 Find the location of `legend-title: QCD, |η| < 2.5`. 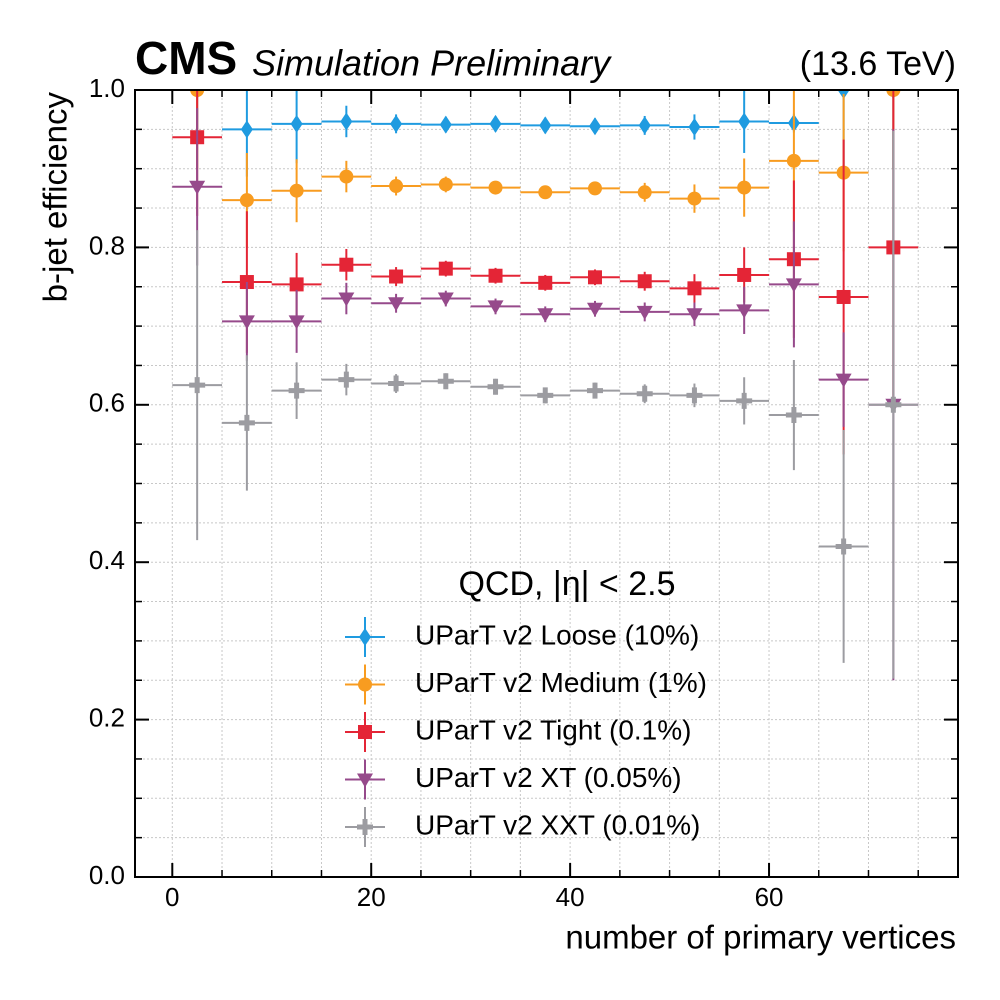

legend-title: QCD, |η| < 2.5 is located at coordinates (566, 584).